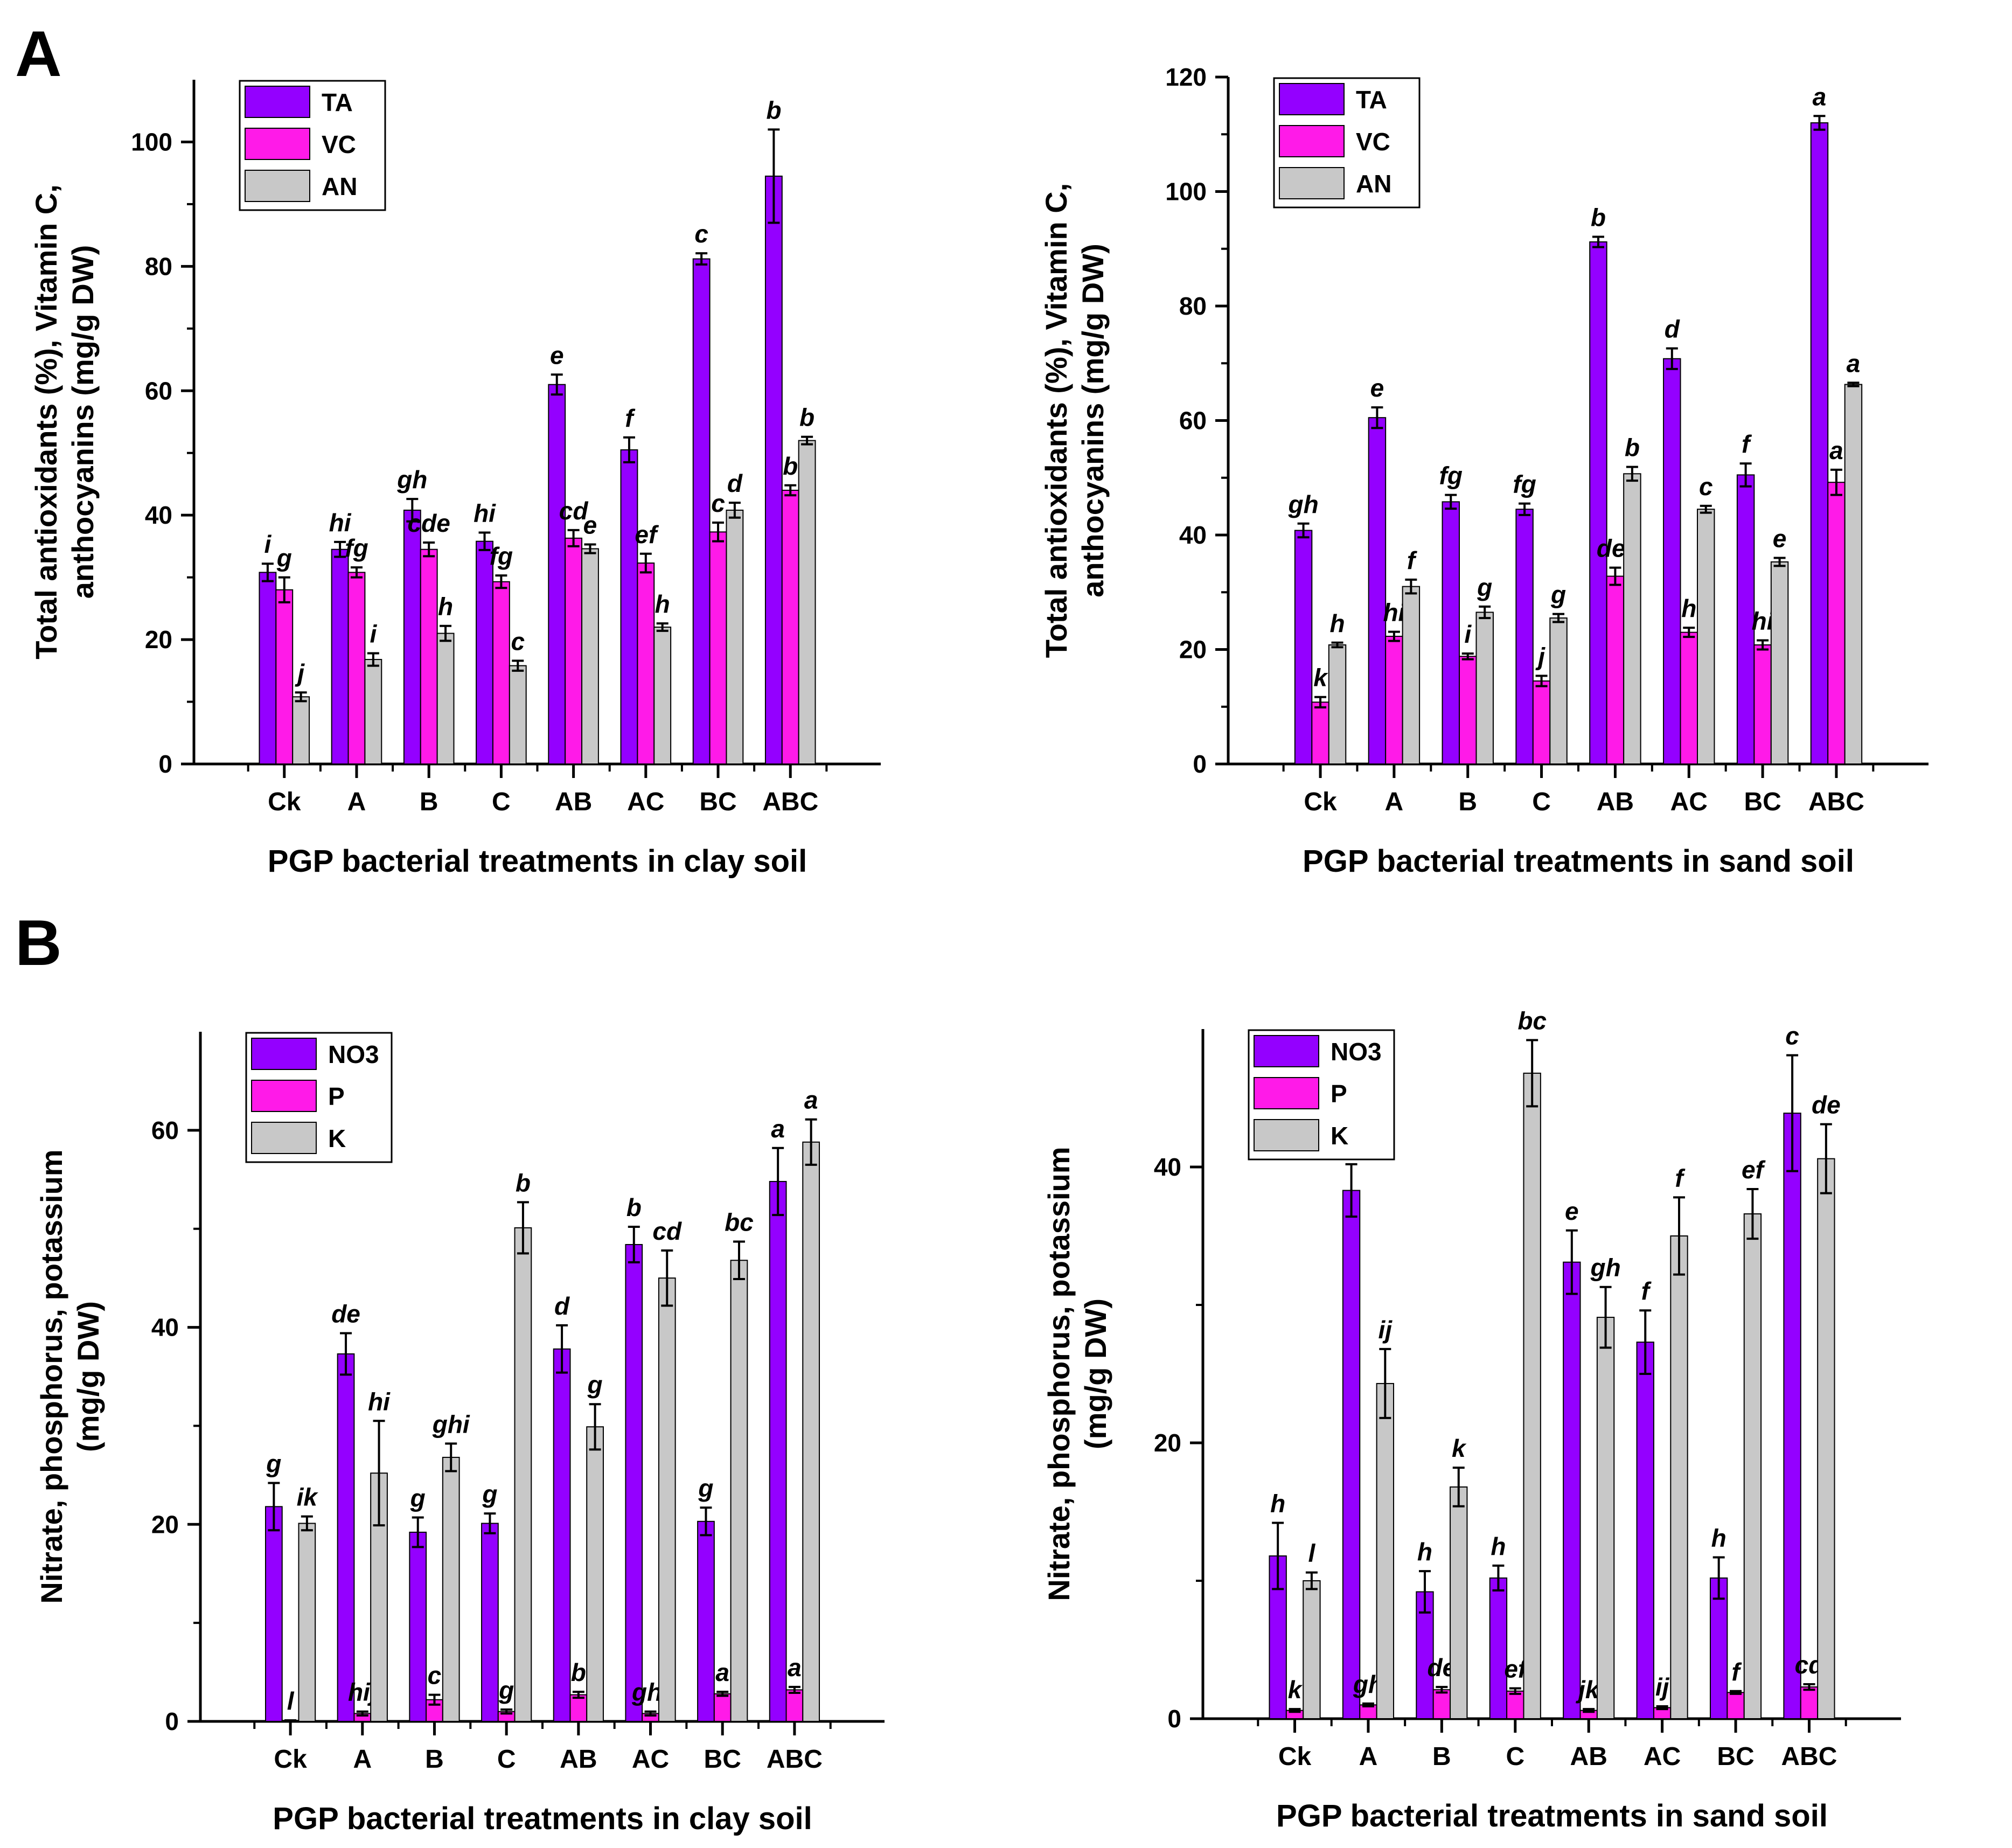 This screenshot has width=2012, height=1848. What do you see at coordinates (1186, 77) in the screenshot?
I see `y-tick-label: 120` at bounding box center [1186, 77].